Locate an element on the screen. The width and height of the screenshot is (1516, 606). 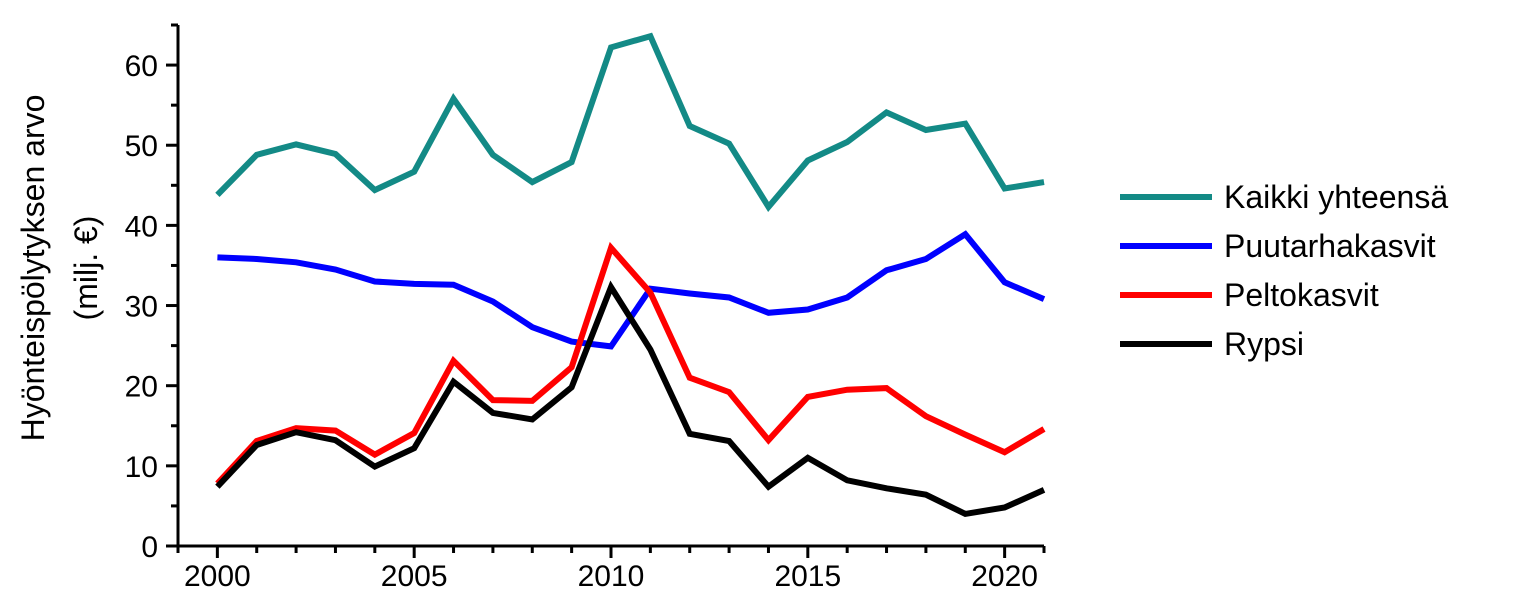
y-axis-unit: (milj. €) is located at coordinates (86, 268).